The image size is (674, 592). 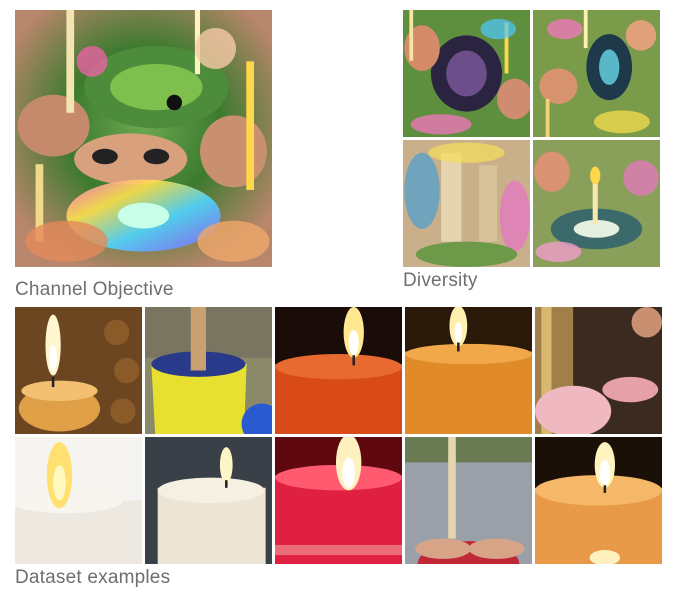 What do you see at coordinates (93, 577) in the screenshot?
I see `dataset-examples-label: Dataset examples` at bounding box center [93, 577].